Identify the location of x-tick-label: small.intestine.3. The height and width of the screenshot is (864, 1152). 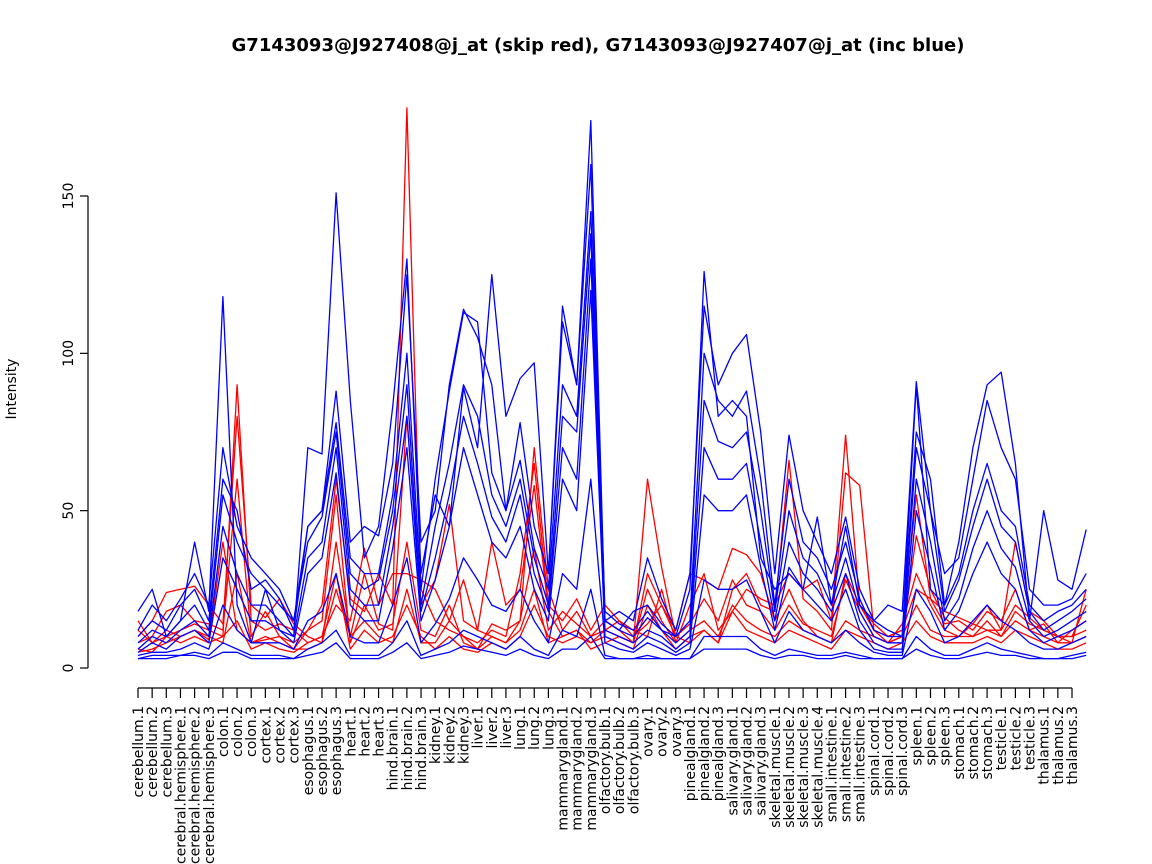
(861, 764).